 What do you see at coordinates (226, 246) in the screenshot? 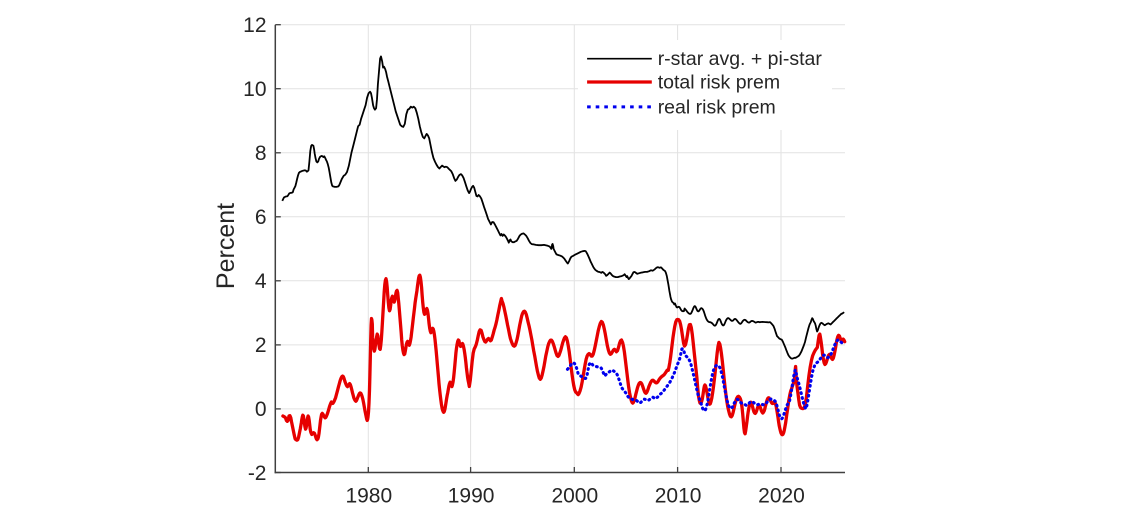
I see `svg-text: Percent` at bounding box center [226, 246].